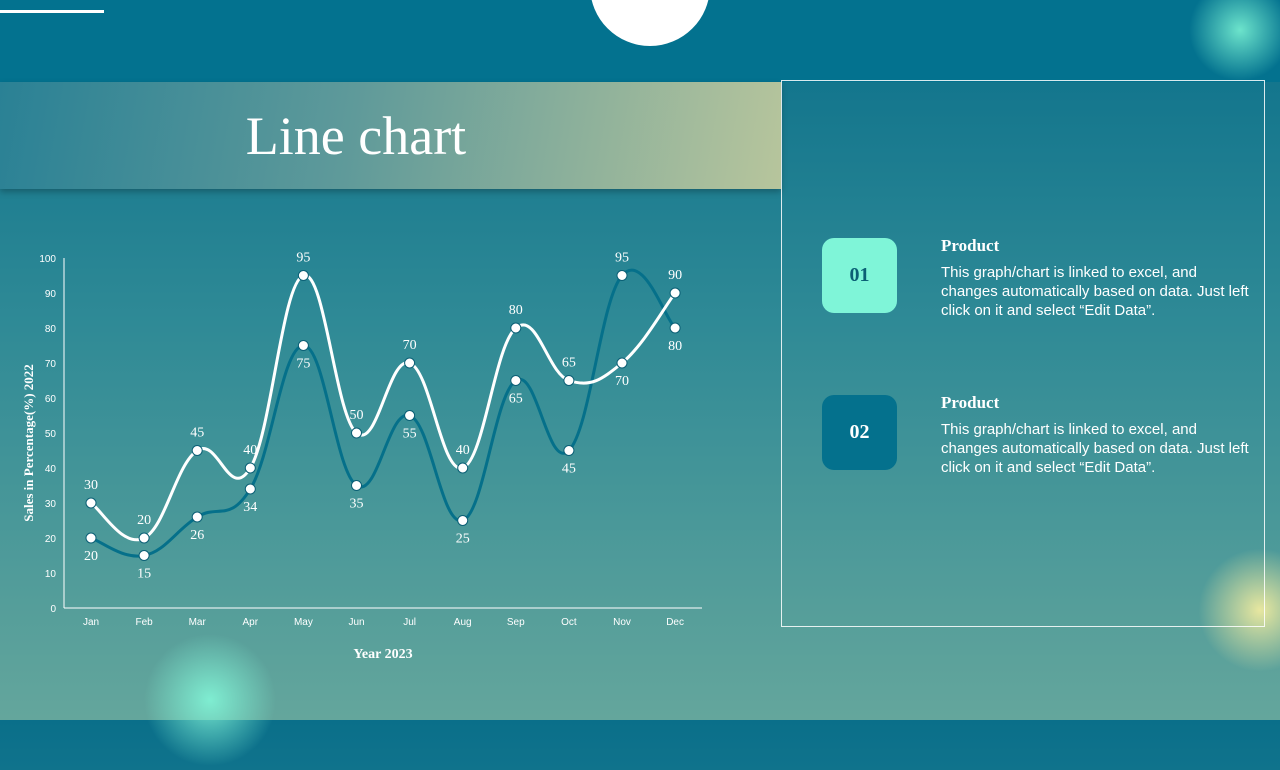  I want to click on data-label-series-2-apr: 34, so click(250, 507).